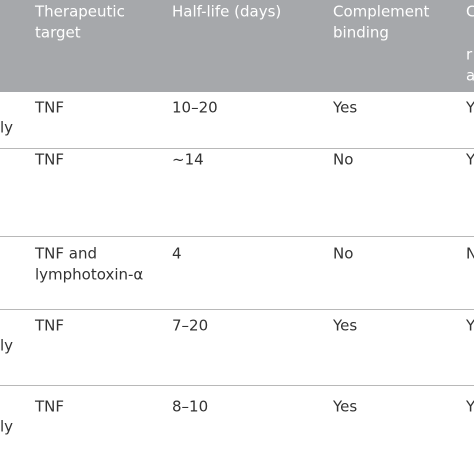  What do you see at coordinates (188, 159) in the screenshot?
I see `cell: ~14` at bounding box center [188, 159].